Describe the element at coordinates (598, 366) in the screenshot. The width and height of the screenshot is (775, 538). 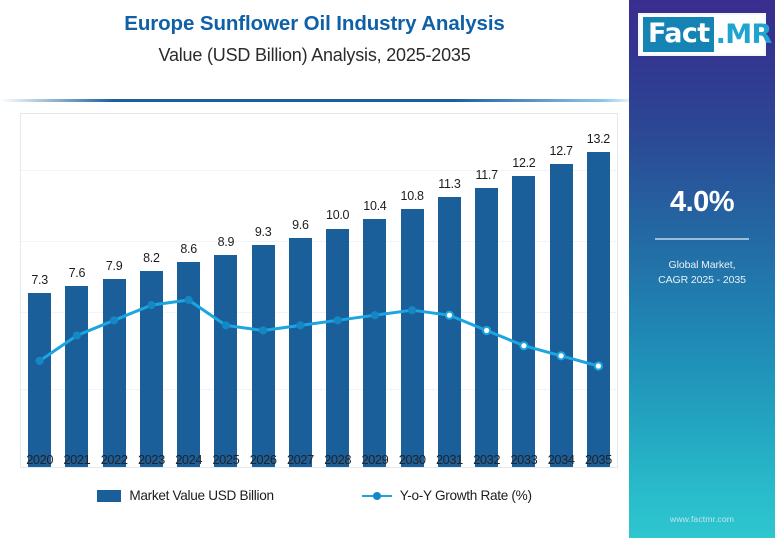
I see `growth-point-2035` at that location.